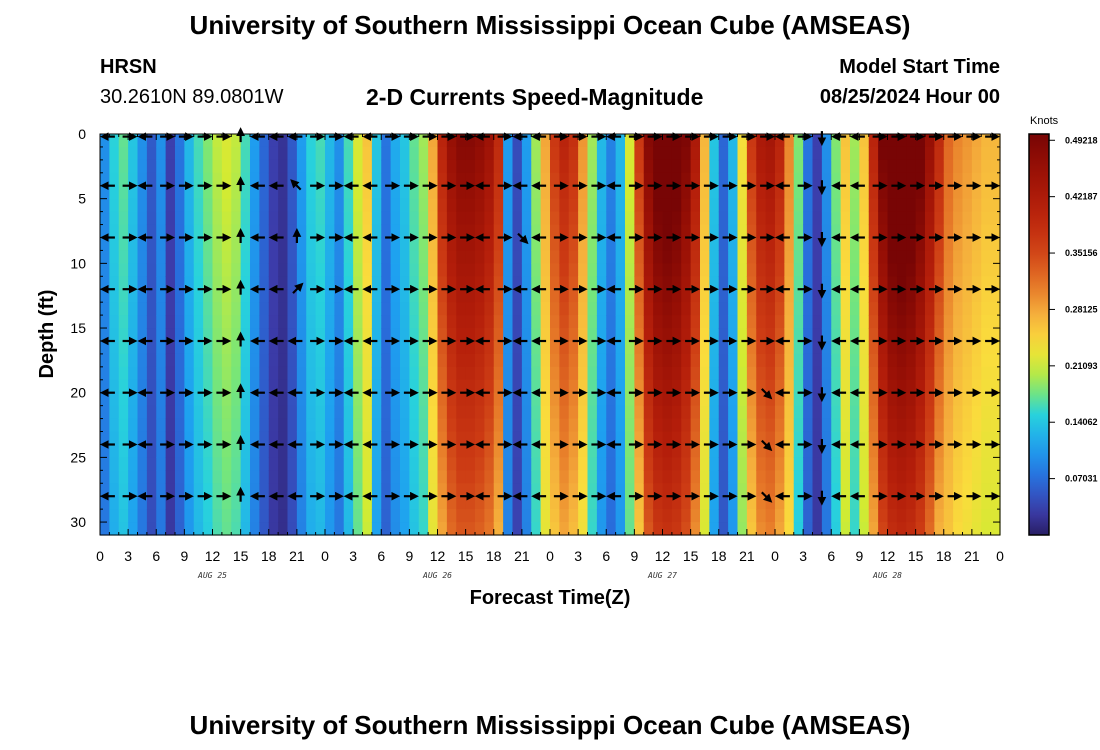 The width and height of the screenshot is (1100, 750). I want to click on y-tick-label: 10, so click(78, 263).